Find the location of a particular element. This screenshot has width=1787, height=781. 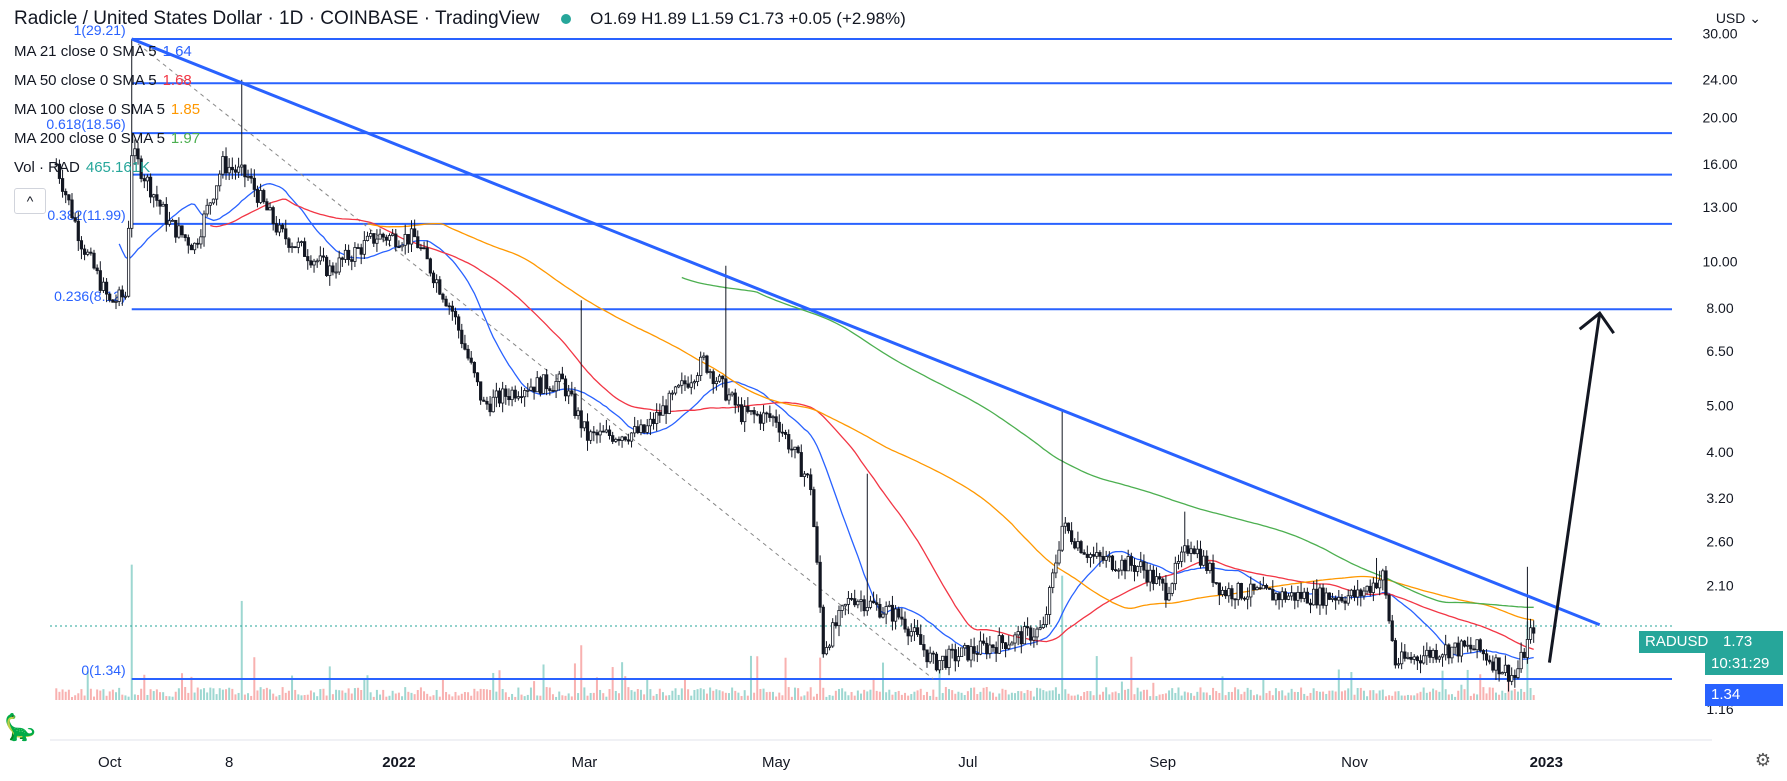

legend-ma50: MA 50 close 0 SMA 5 1.68 is located at coordinates (103, 80).